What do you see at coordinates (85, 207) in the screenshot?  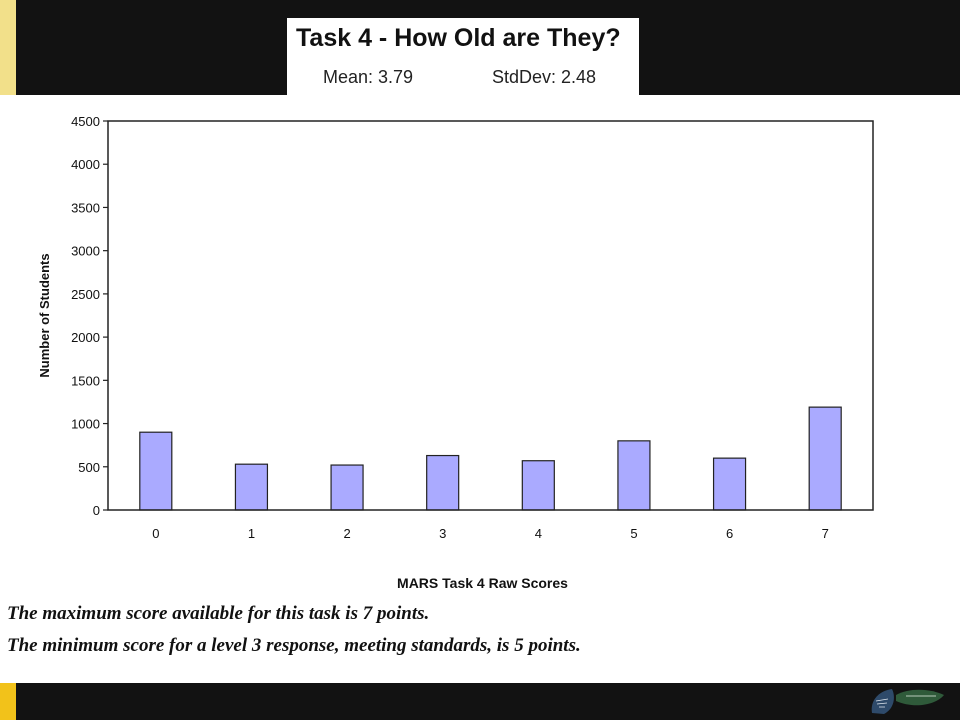 I see `y-tick-label: 3500` at bounding box center [85, 207].